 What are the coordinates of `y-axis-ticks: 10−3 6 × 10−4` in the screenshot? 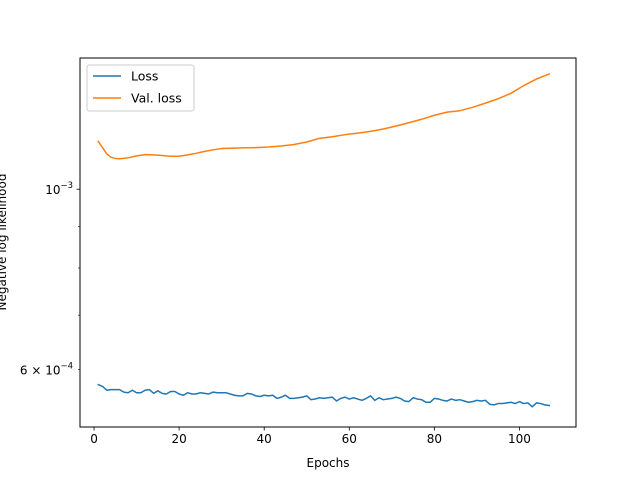 It's located at (50, 279).